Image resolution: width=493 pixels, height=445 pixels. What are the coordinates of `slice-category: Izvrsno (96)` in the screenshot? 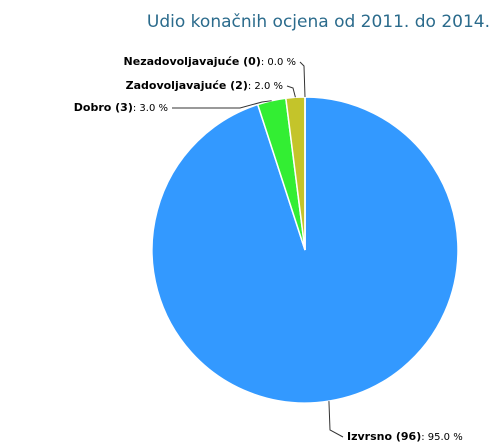 It's located at (384, 436).